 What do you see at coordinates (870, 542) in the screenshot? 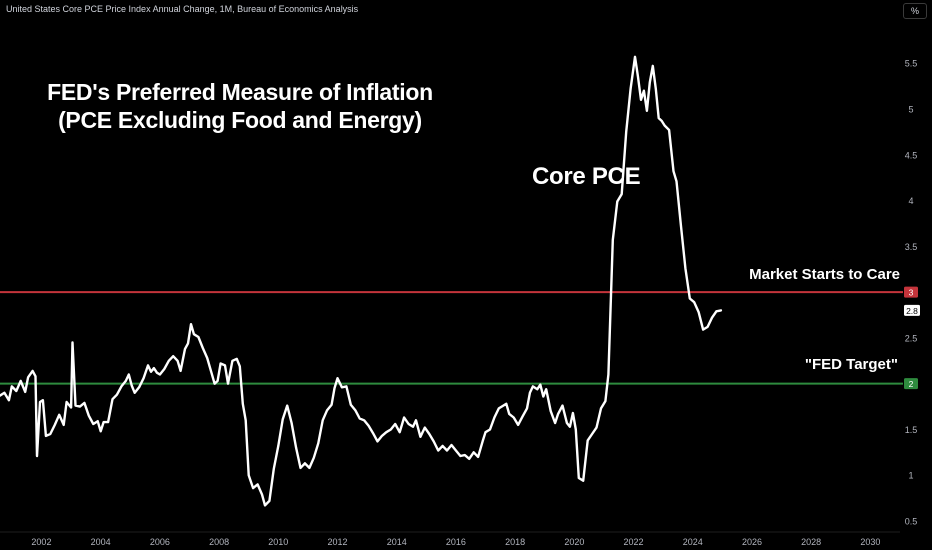
I see `x-tick-label: 2030` at bounding box center [870, 542].